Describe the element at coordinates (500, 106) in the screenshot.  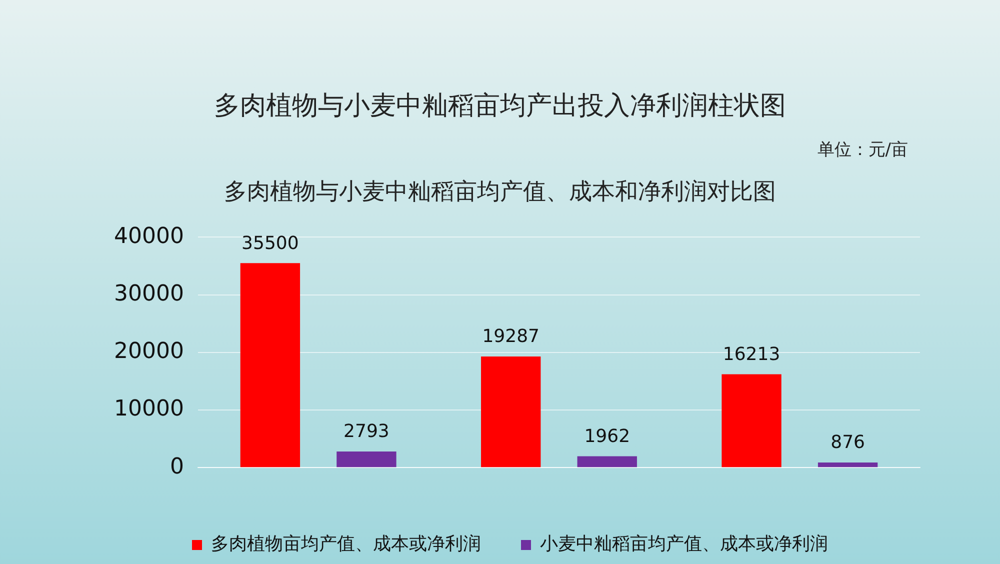
I see `chart-title: 多肉植物与小麦中籼稻亩均产出投入净利润柱状图` at that location.